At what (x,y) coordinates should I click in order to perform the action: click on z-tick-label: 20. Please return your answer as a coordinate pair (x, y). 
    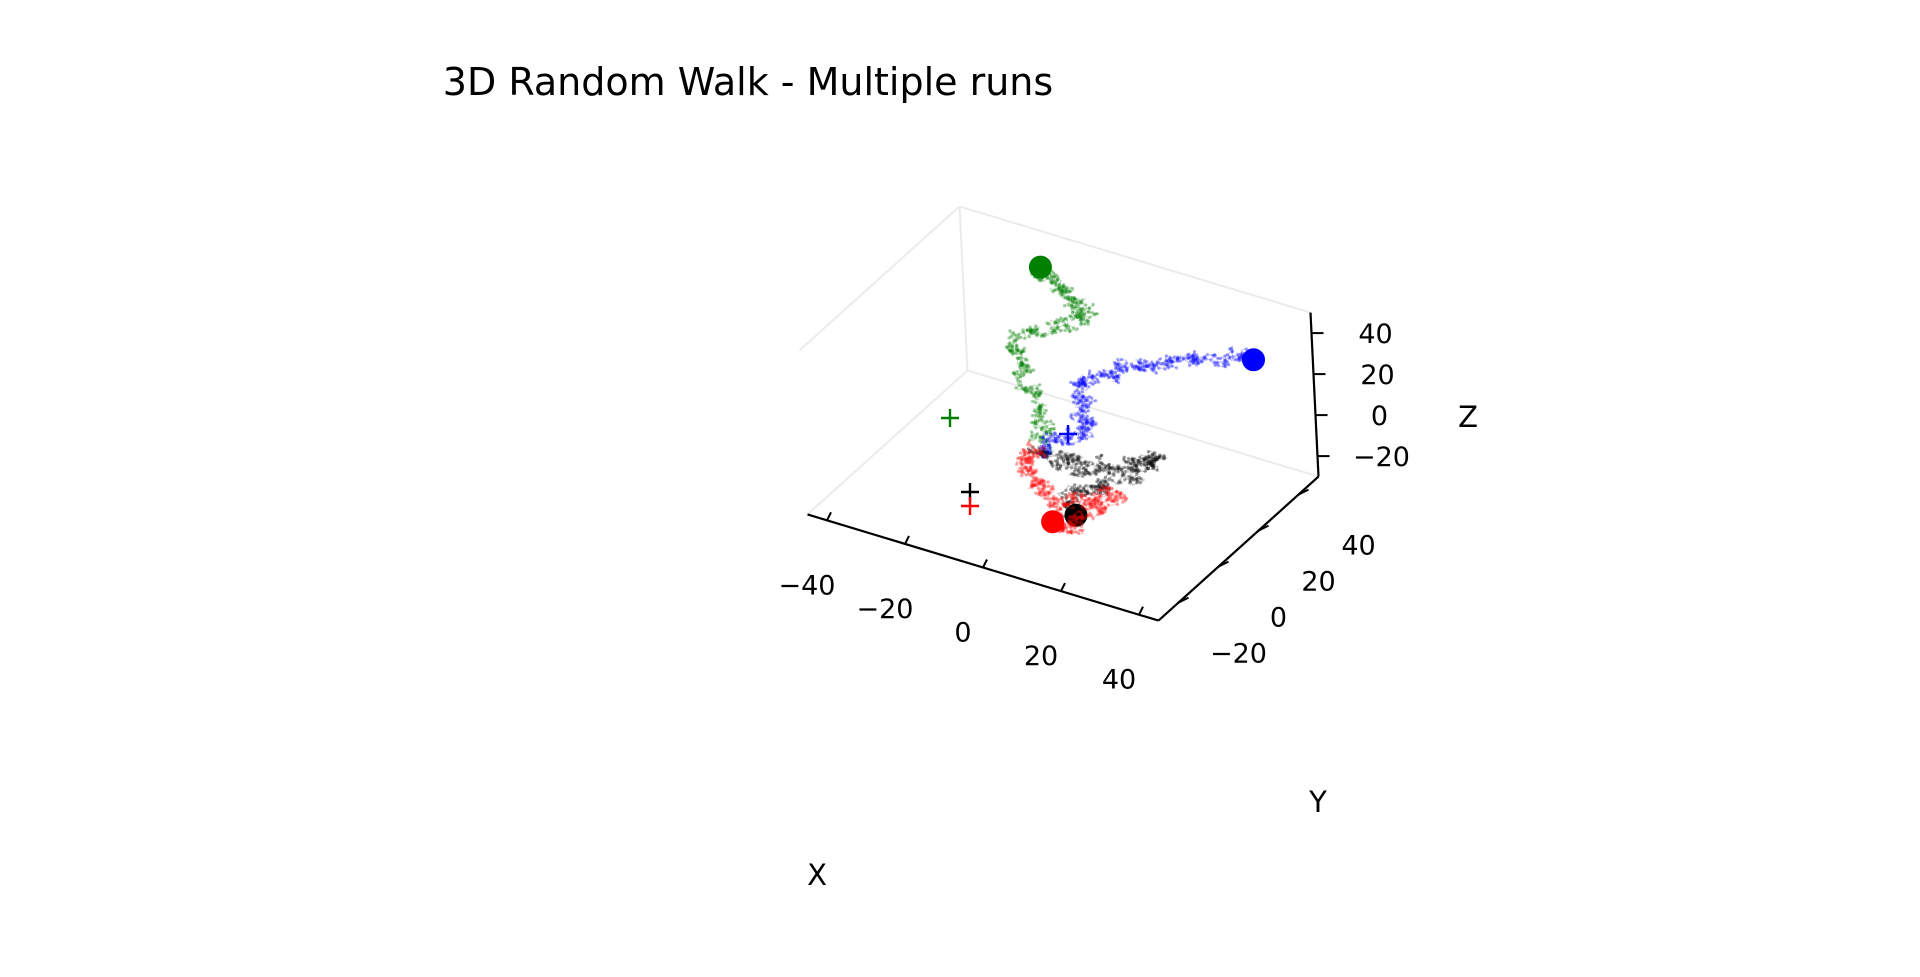
    Looking at the image, I should click on (1377, 375).